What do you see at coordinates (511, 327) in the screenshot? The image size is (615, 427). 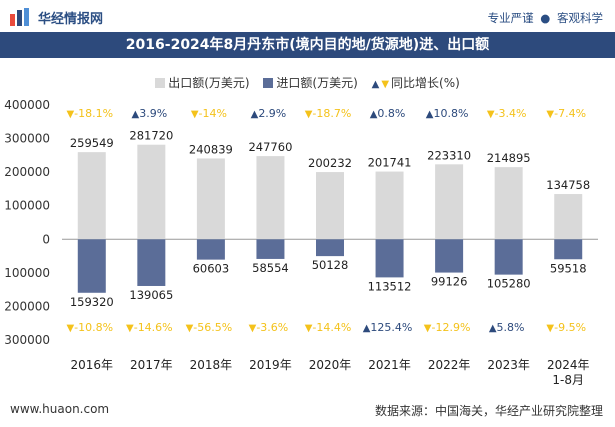 I see `import-growth-label-value: 5.8%` at bounding box center [511, 327].